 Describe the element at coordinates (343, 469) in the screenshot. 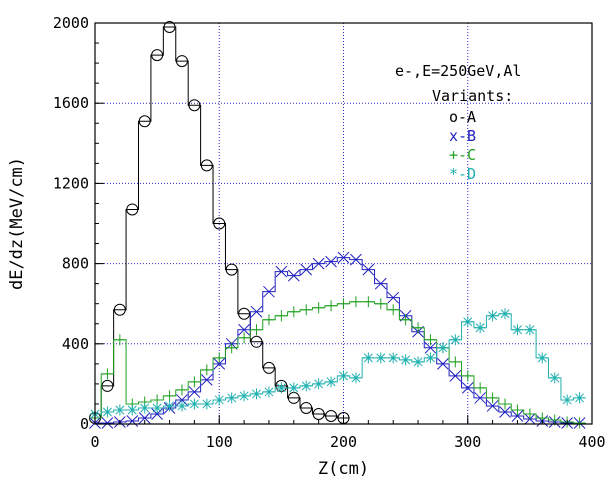

I see `x-axis-label: Z(cm)` at that location.